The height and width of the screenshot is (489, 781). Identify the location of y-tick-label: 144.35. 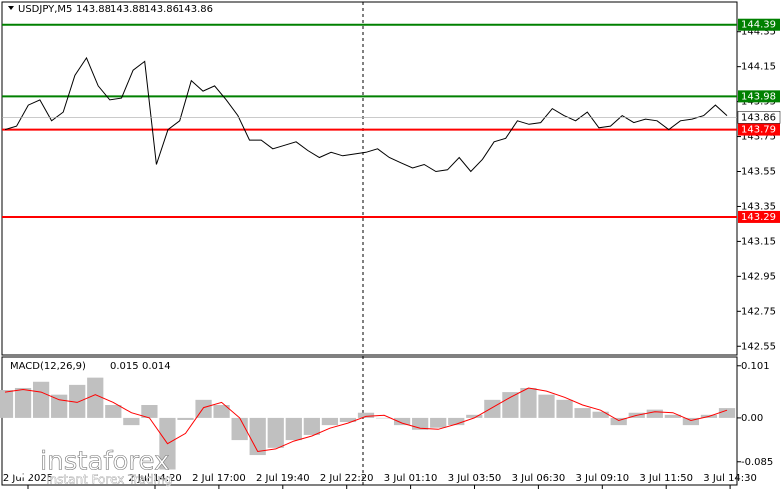
(758, 32).